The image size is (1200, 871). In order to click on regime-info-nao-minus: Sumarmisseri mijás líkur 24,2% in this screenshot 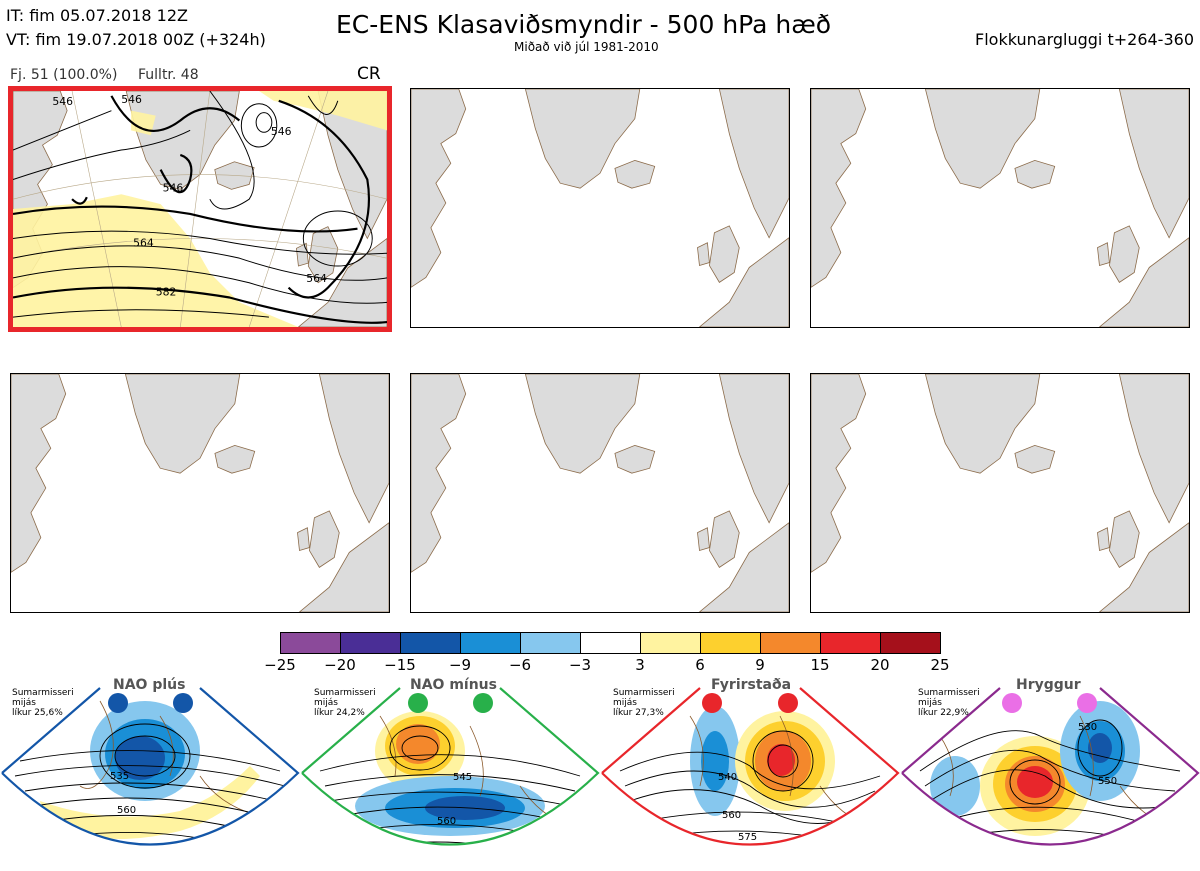, I will do `click(345, 703)`.